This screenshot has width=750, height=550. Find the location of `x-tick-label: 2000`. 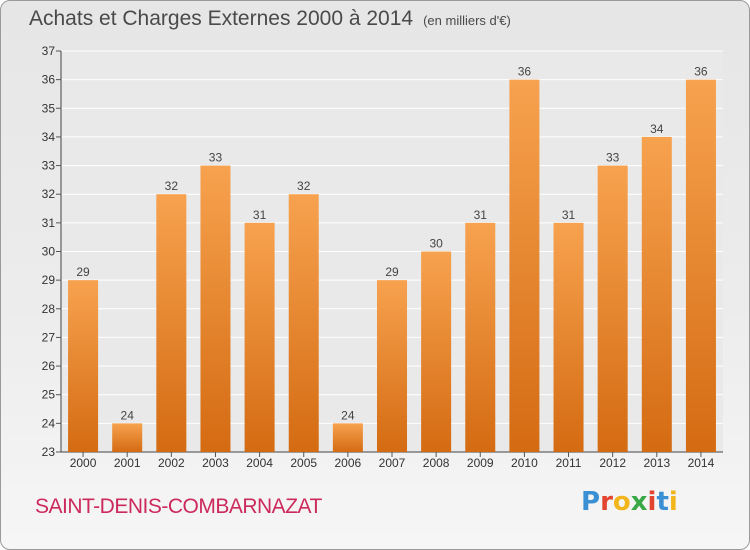

x-tick-label: 2000 is located at coordinates (83, 463).